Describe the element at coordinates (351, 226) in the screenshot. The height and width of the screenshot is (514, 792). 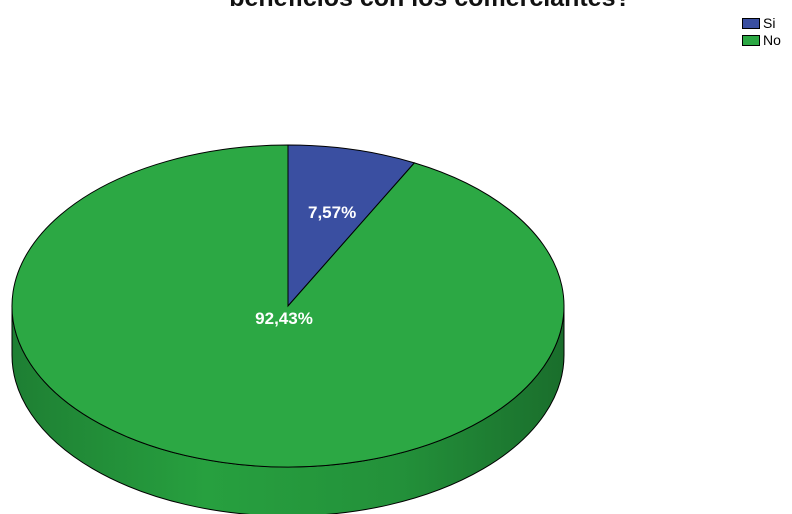
I see `pie-slice-si` at that location.